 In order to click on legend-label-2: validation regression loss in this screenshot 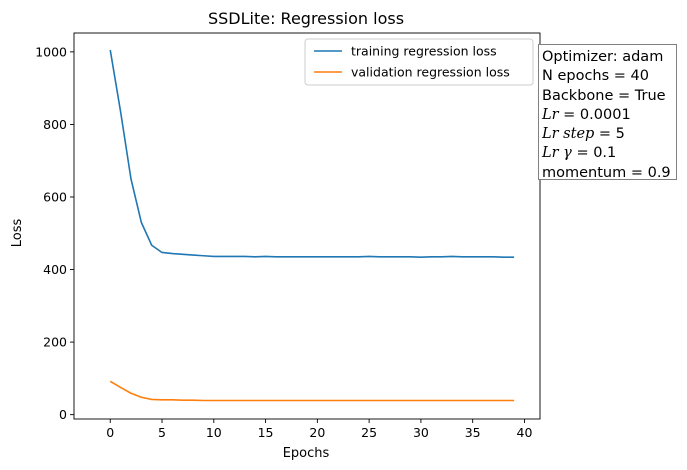, I will do `click(430, 72)`.